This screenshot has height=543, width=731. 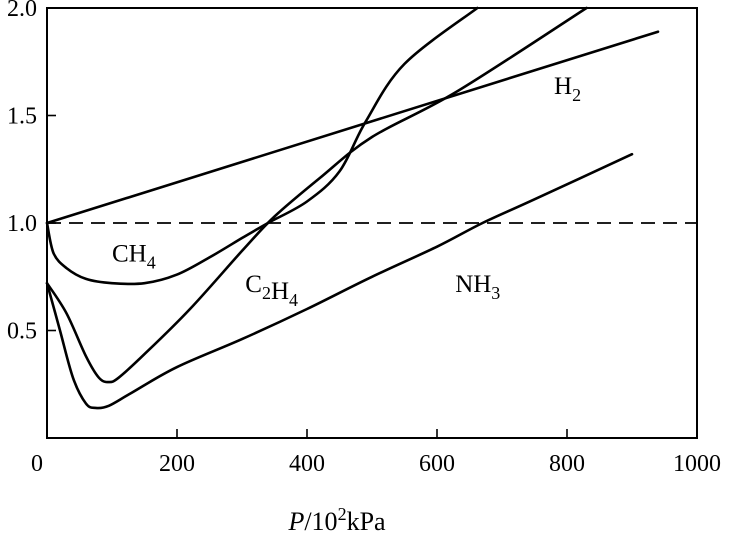 I want to click on series-label-1: H2, so click(x=567, y=89).